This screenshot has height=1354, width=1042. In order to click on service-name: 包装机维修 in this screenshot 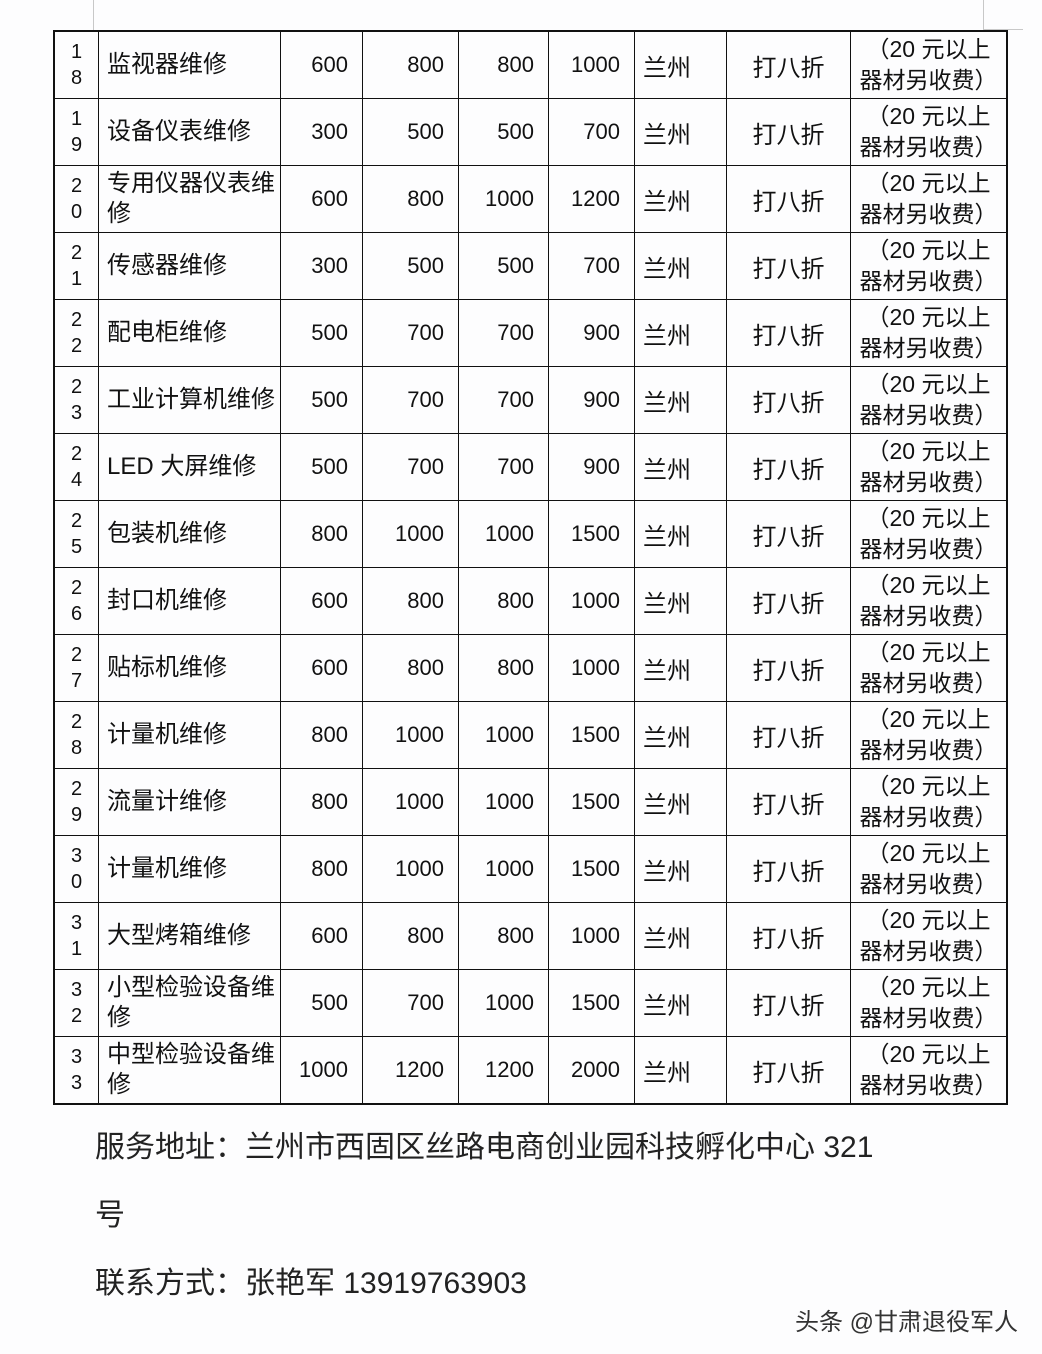, I will do `click(189, 534)`.